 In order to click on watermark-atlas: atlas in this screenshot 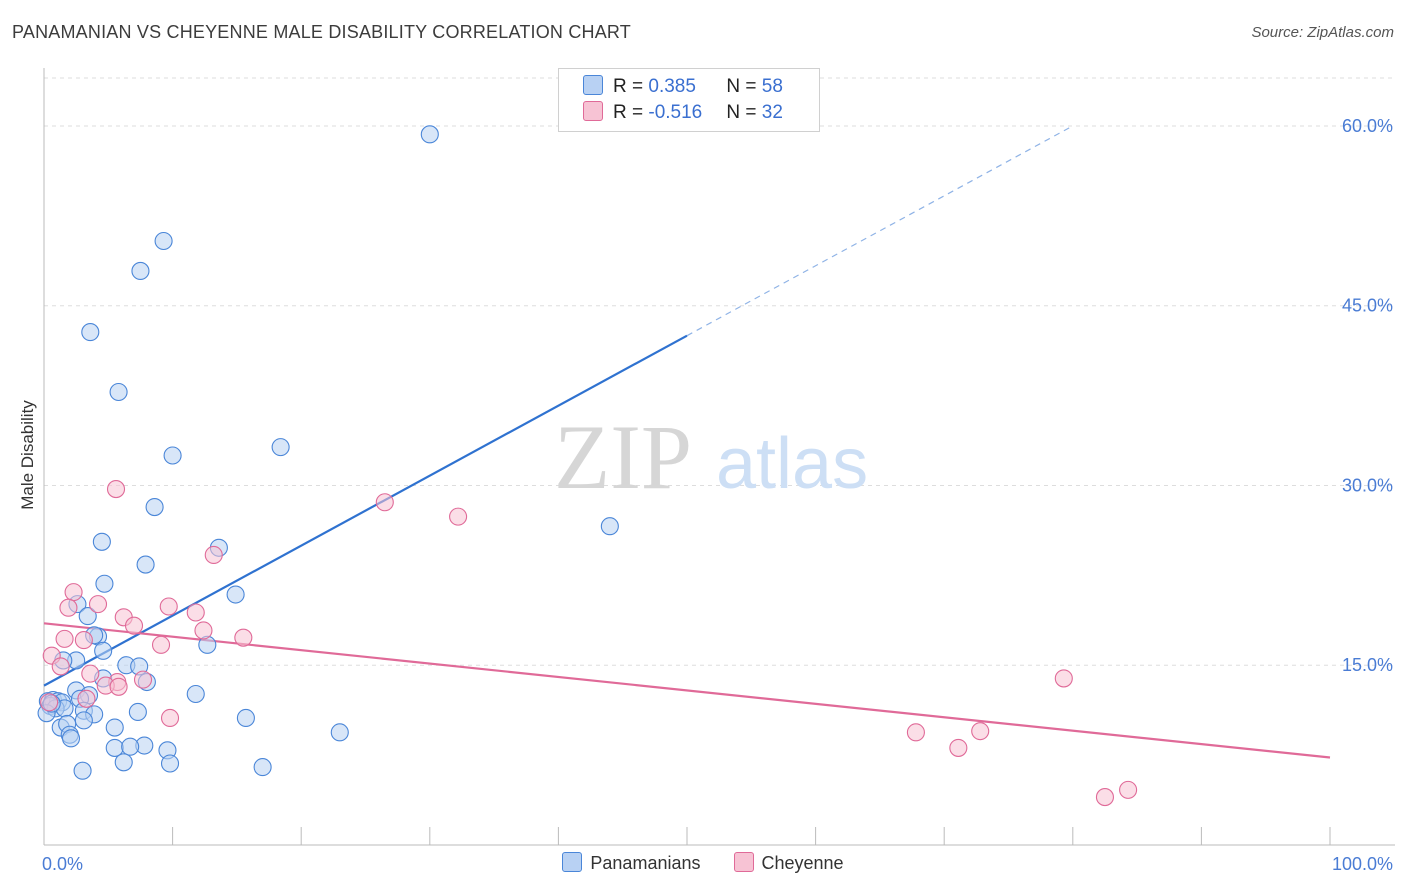, I will do `click(792, 464)`.